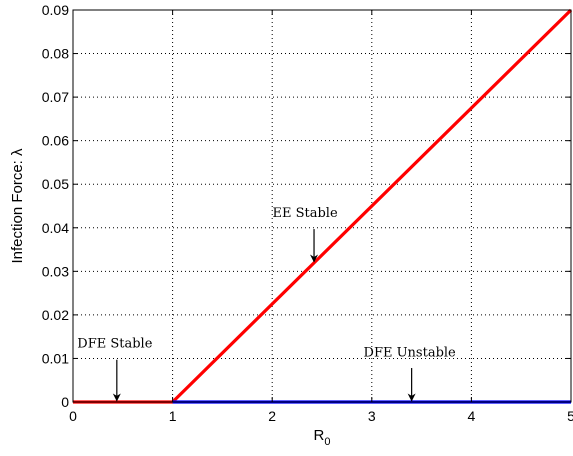 This screenshot has height=456, width=573. I want to click on x-tick-label: 2, so click(272, 416).